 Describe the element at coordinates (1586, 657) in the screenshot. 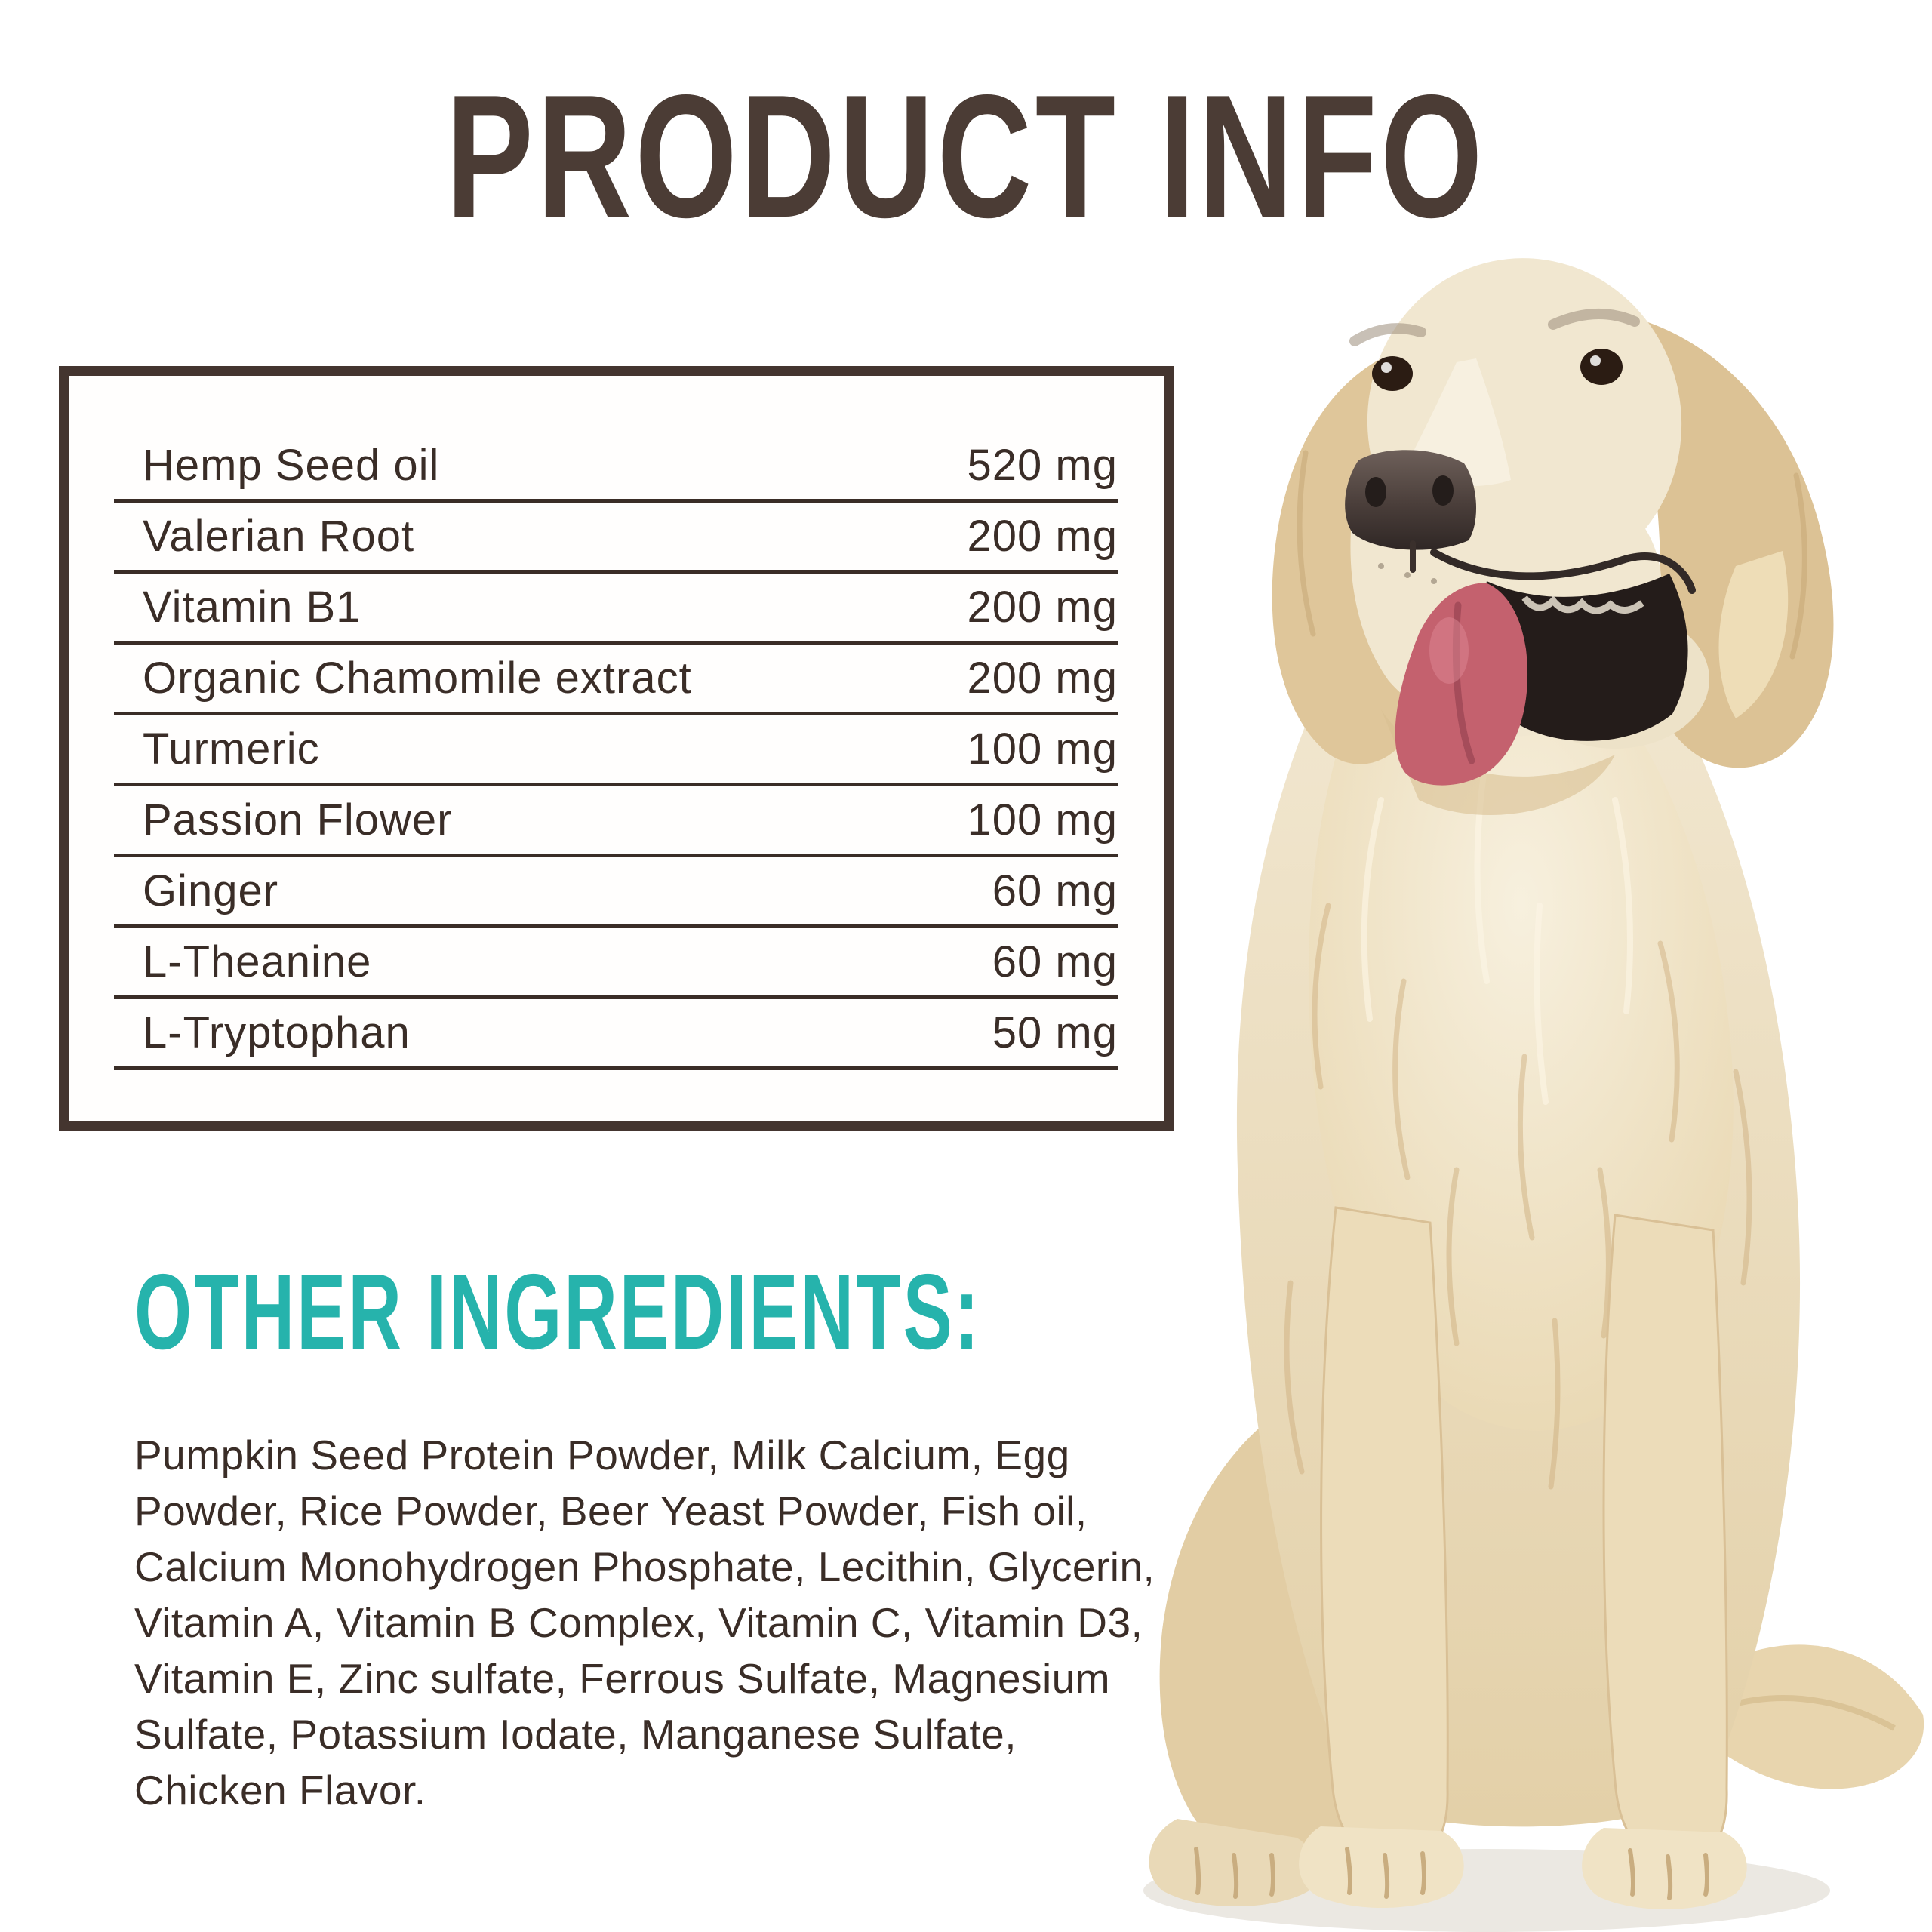

I see `dog-mouth` at that location.